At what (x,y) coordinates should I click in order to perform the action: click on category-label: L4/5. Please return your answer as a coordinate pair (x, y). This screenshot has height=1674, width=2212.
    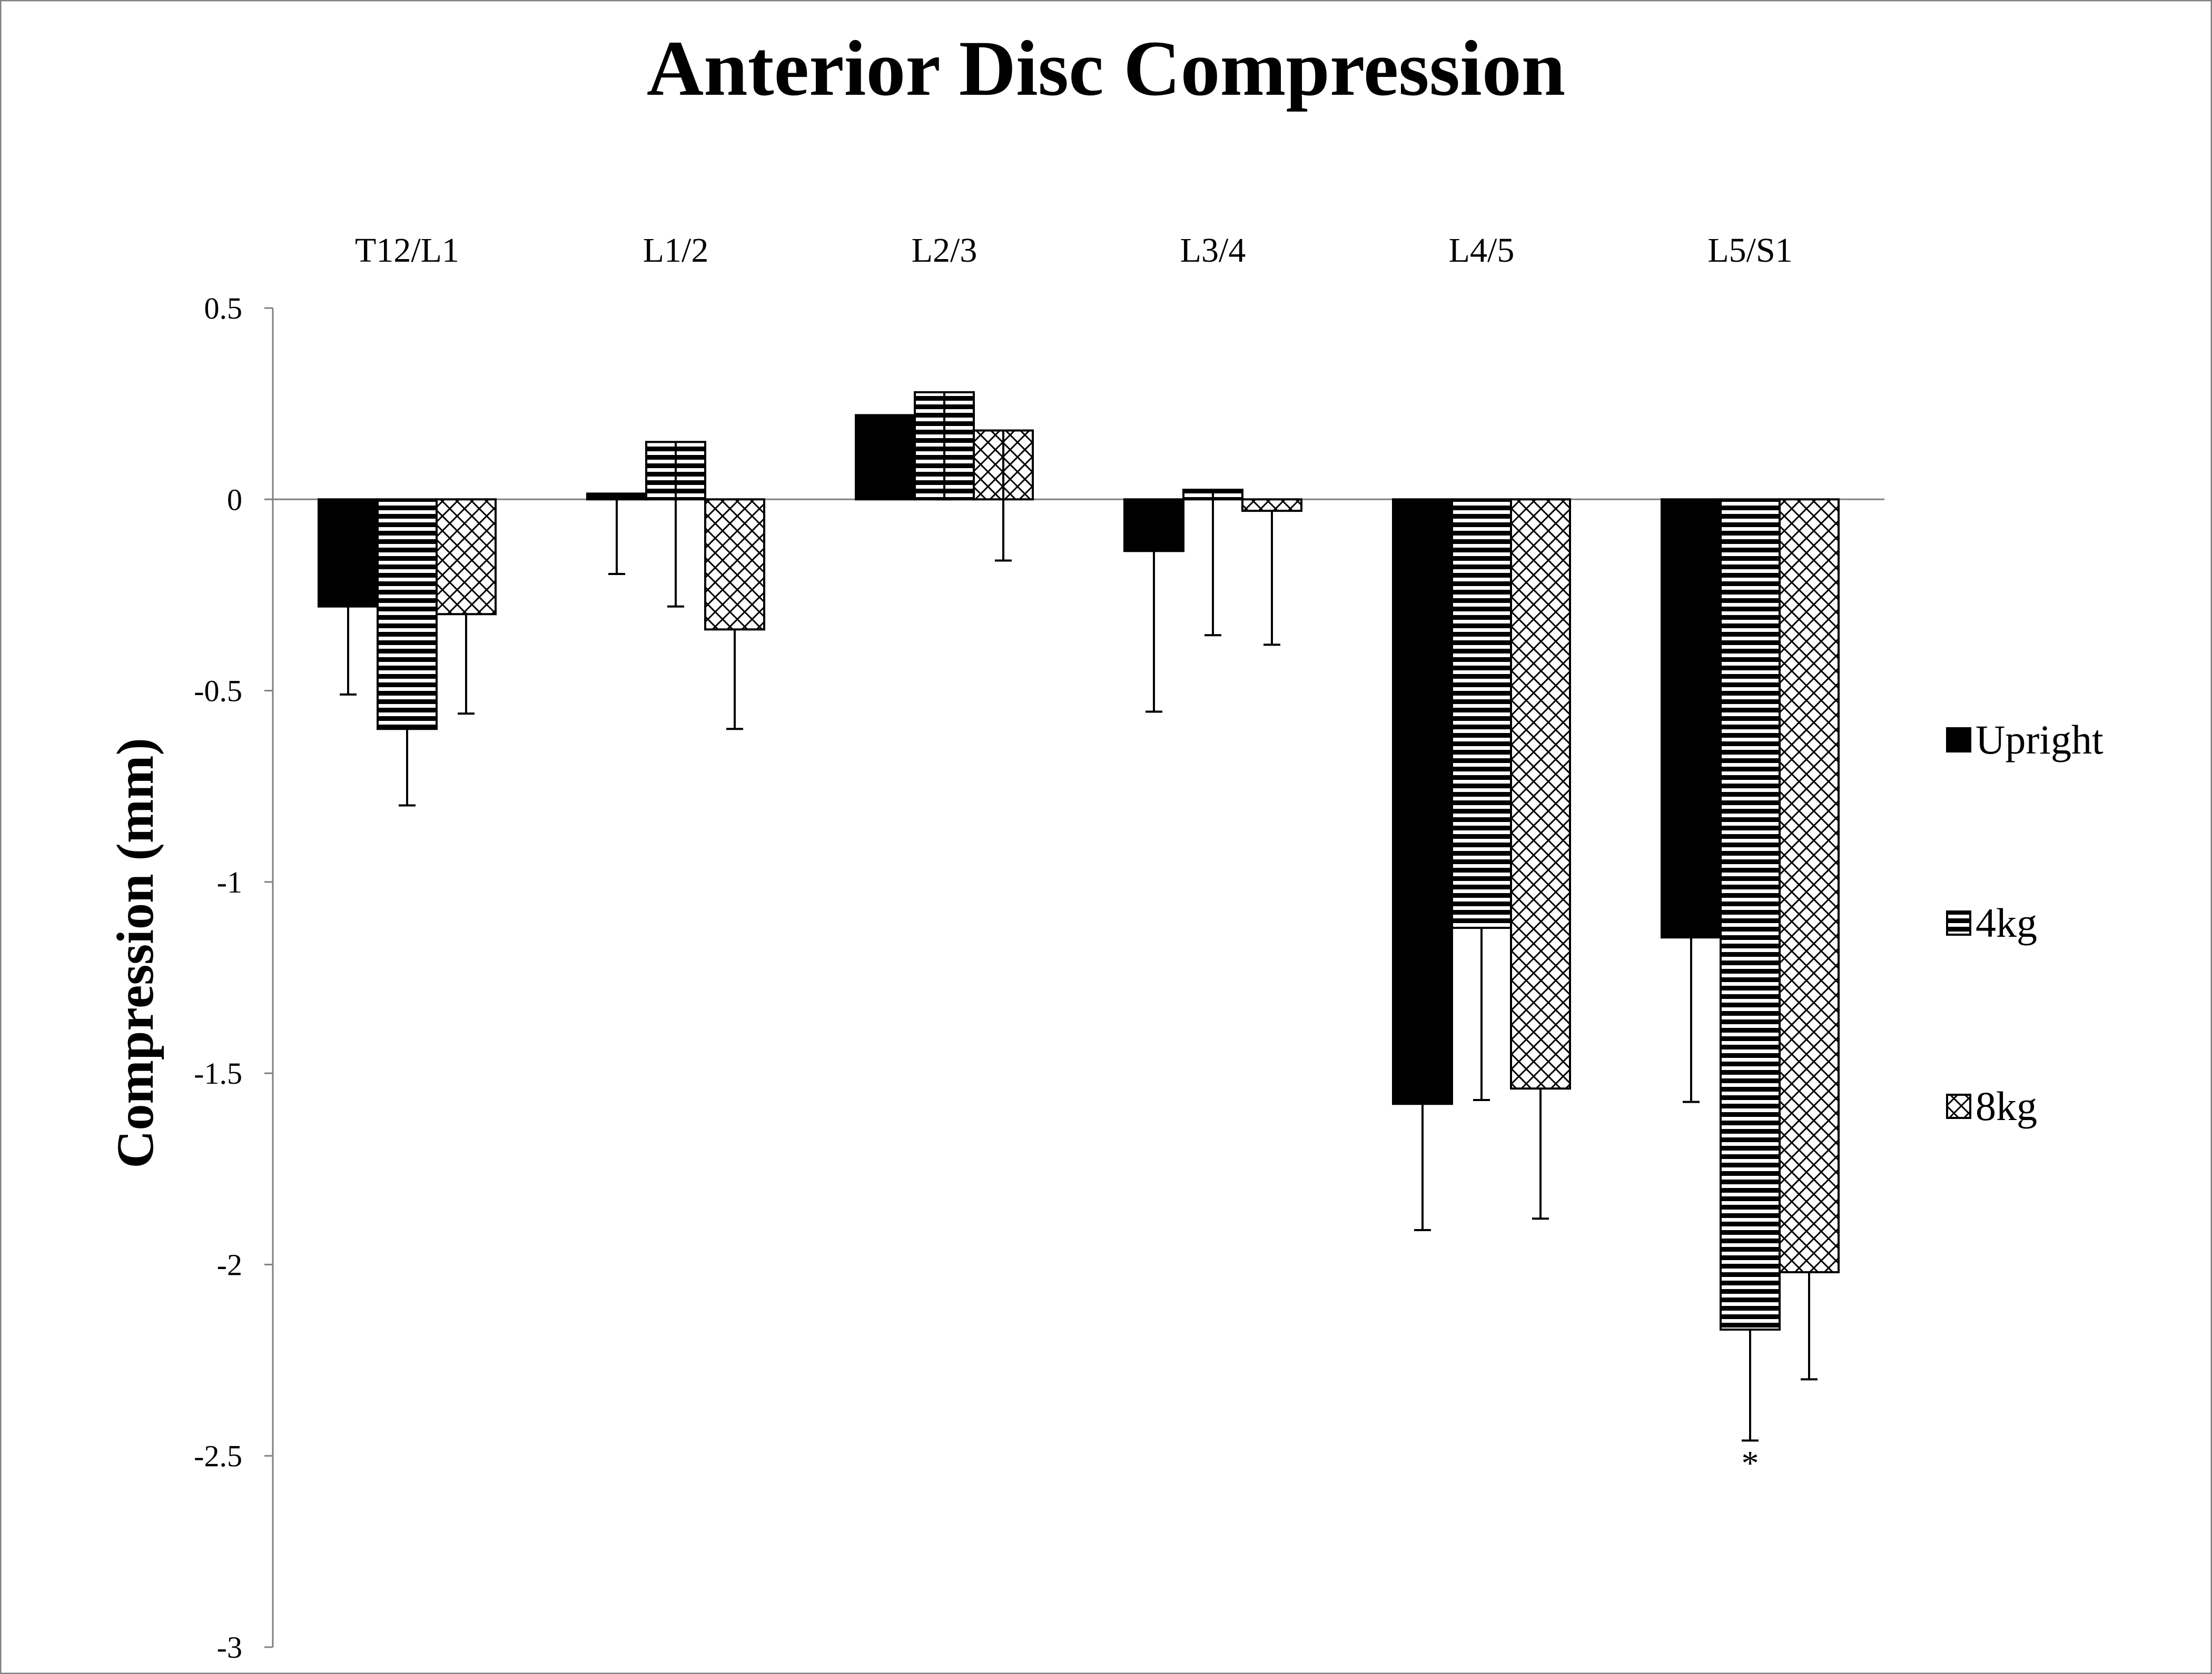
    Looking at the image, I should click on (1482, 251).